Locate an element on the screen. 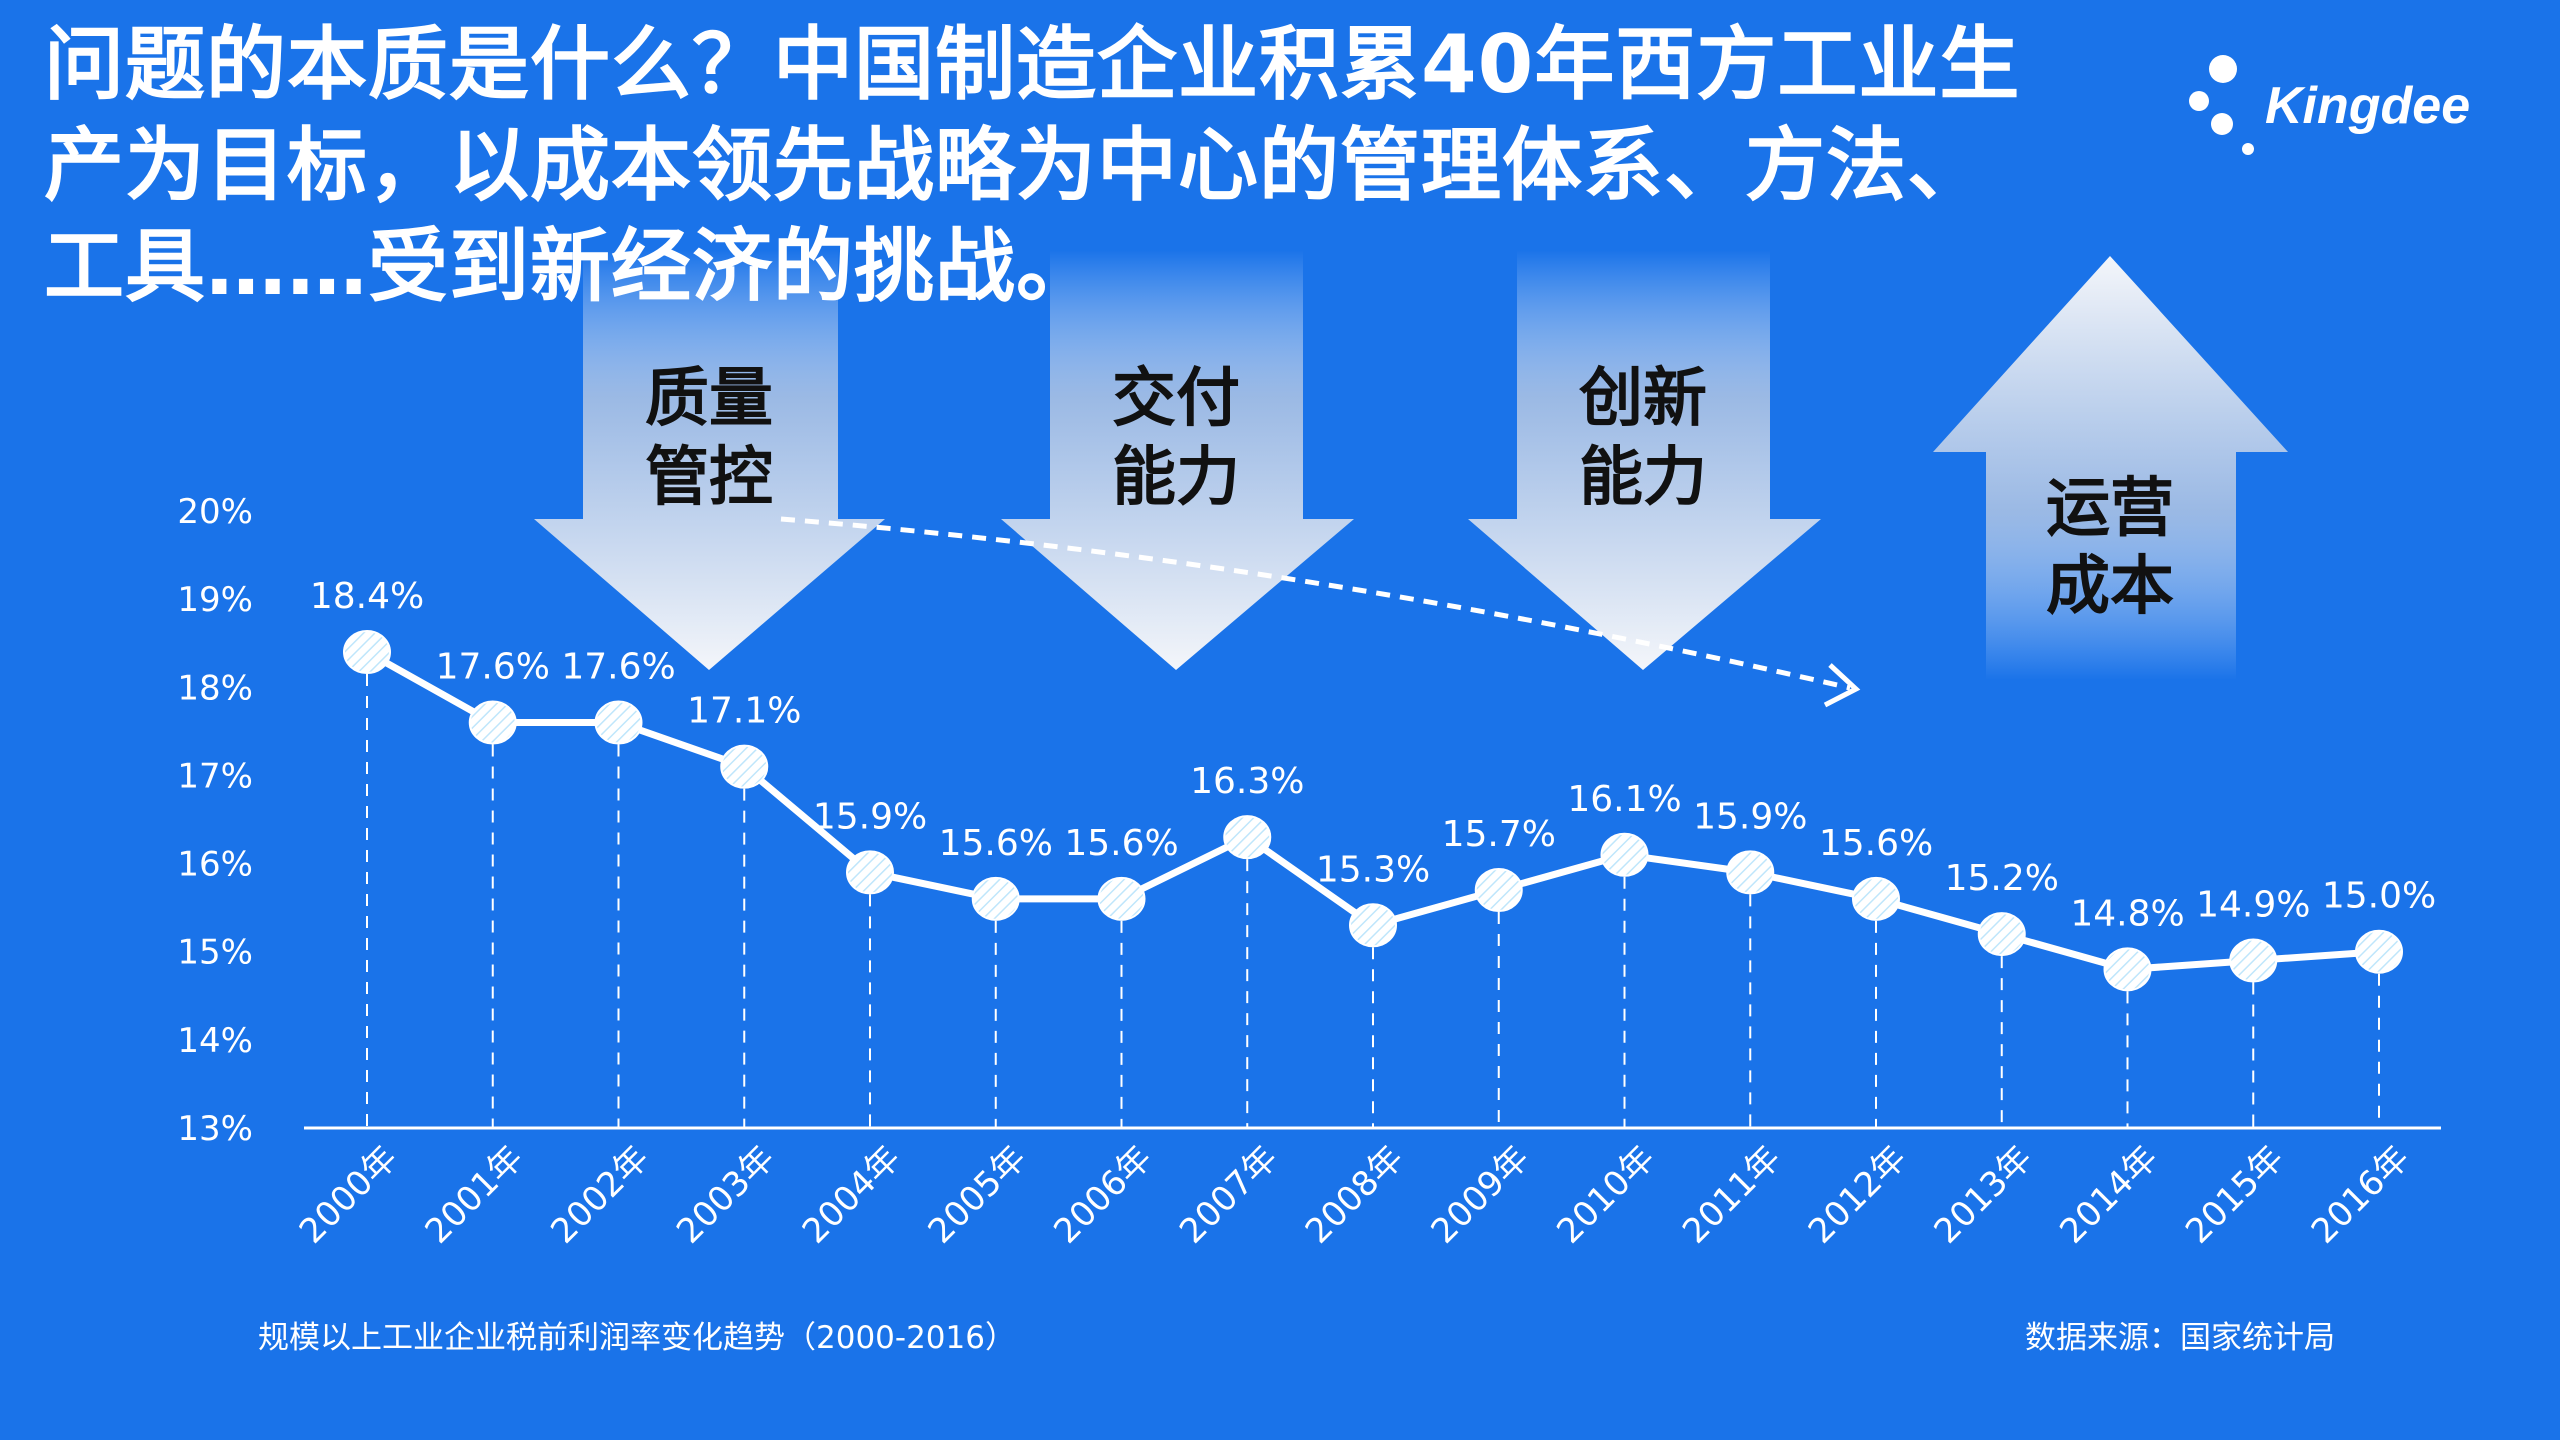 The image size is (2560, 1440). x-tick-label: 2006年 is located at coordinates (1103, 1195).